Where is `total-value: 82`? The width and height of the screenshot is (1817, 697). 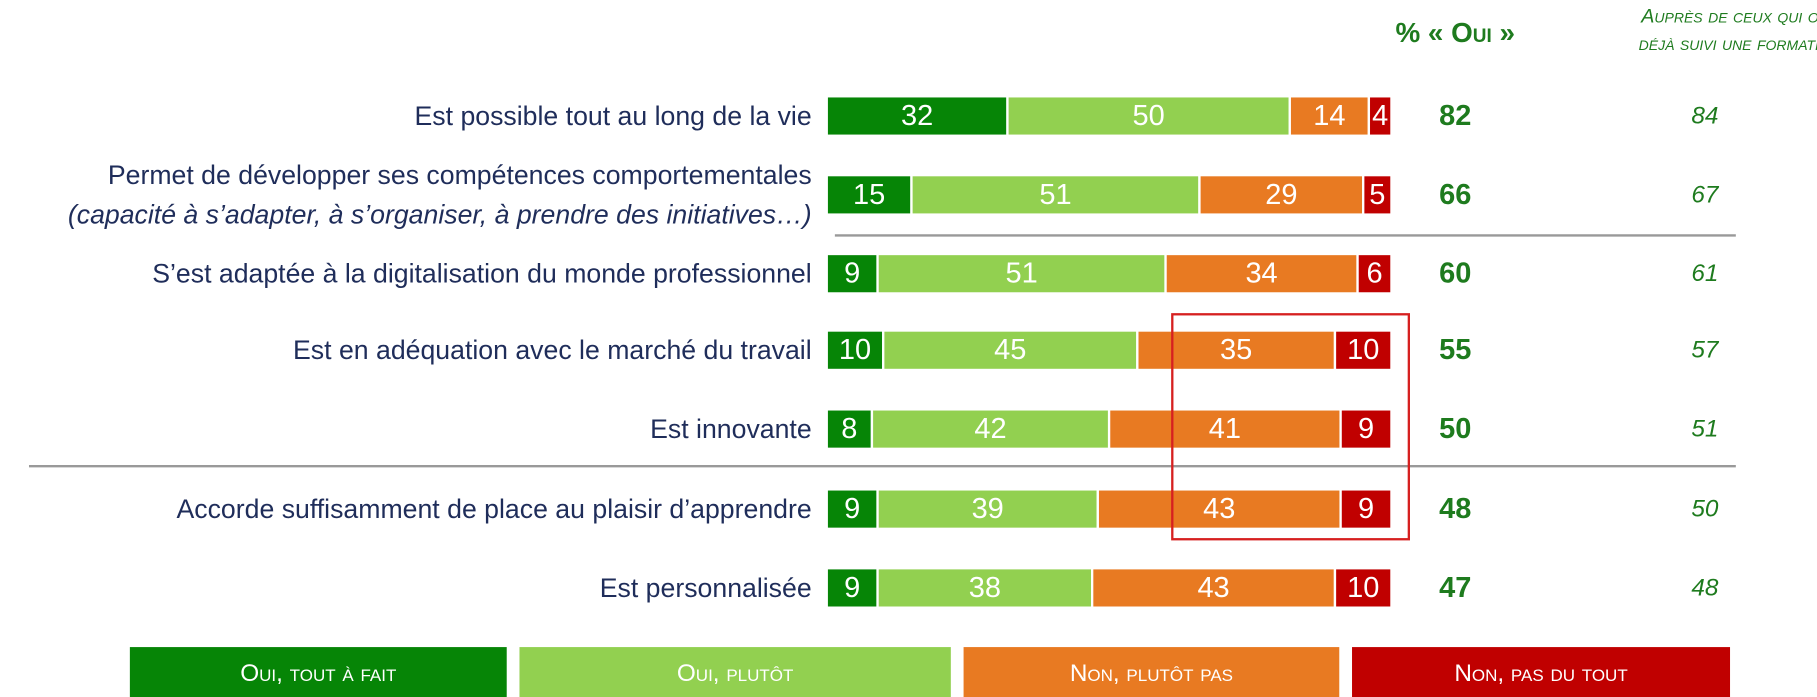 total-value: 82 is located at coordinates (1455, 116).